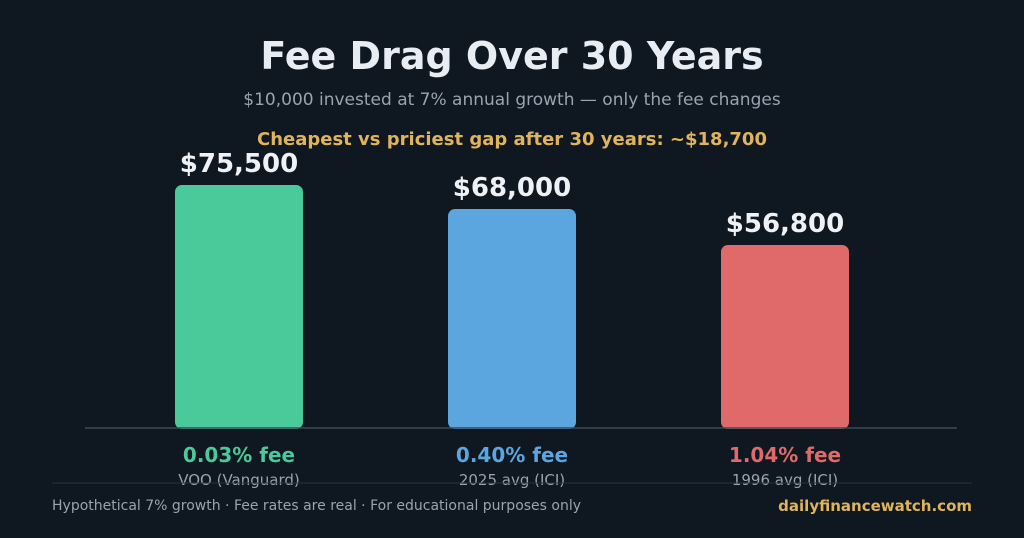 The image size is (1024, 538). I want to click on value-label: $56,800, so click(785, 224).